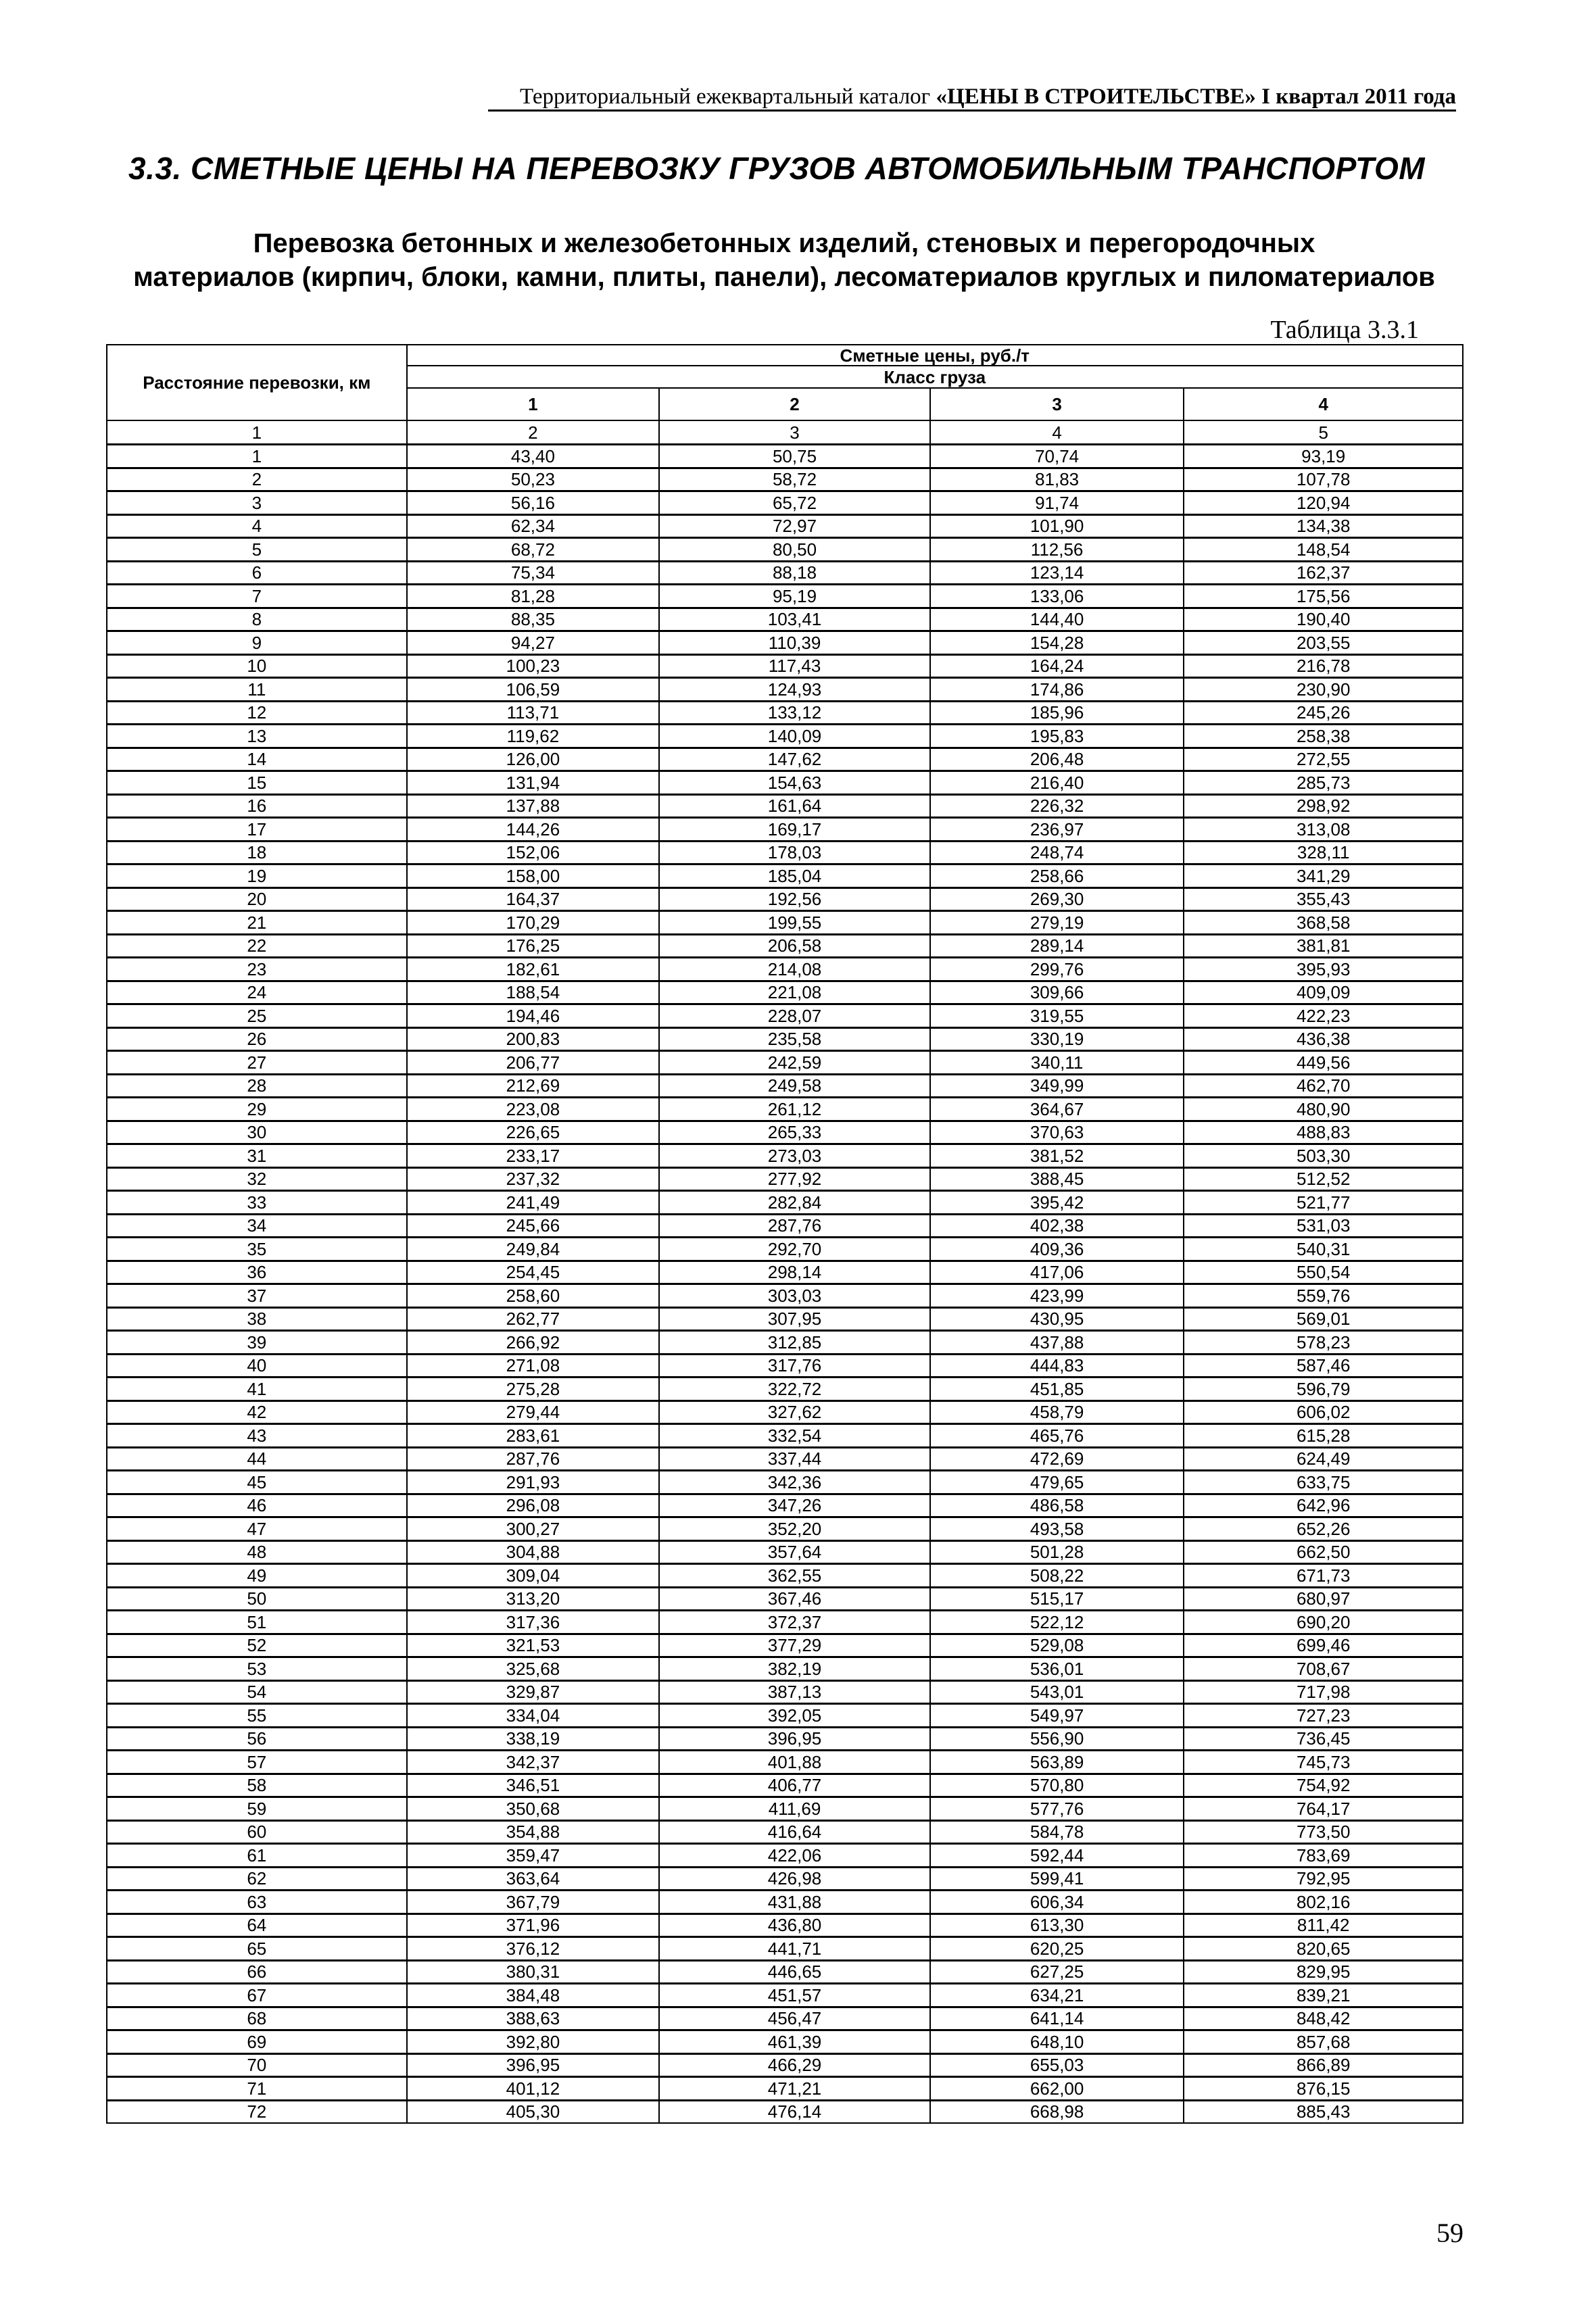  I want to click on distance-km: 35, so click(257, 1248).